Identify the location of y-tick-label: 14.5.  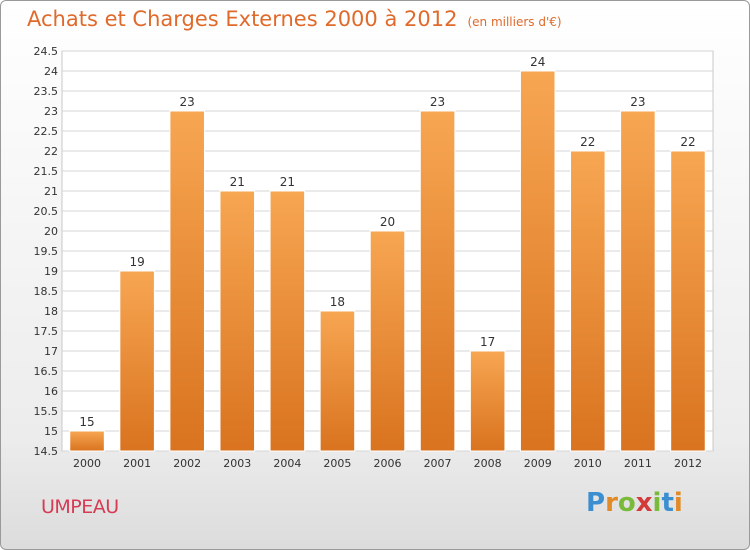
(46, 451).